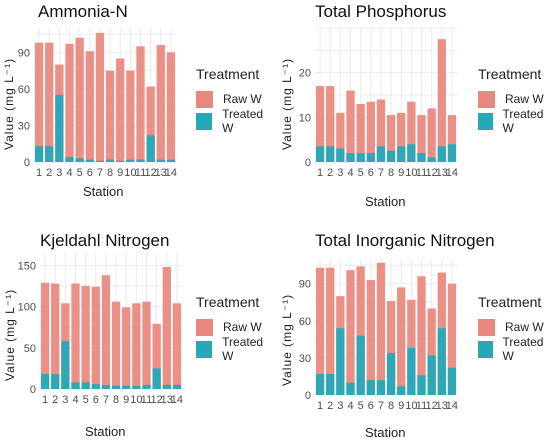  Describe the element at coordinates (308, 396) in the screenshot. I see `y-tick-label: 0` at that location.